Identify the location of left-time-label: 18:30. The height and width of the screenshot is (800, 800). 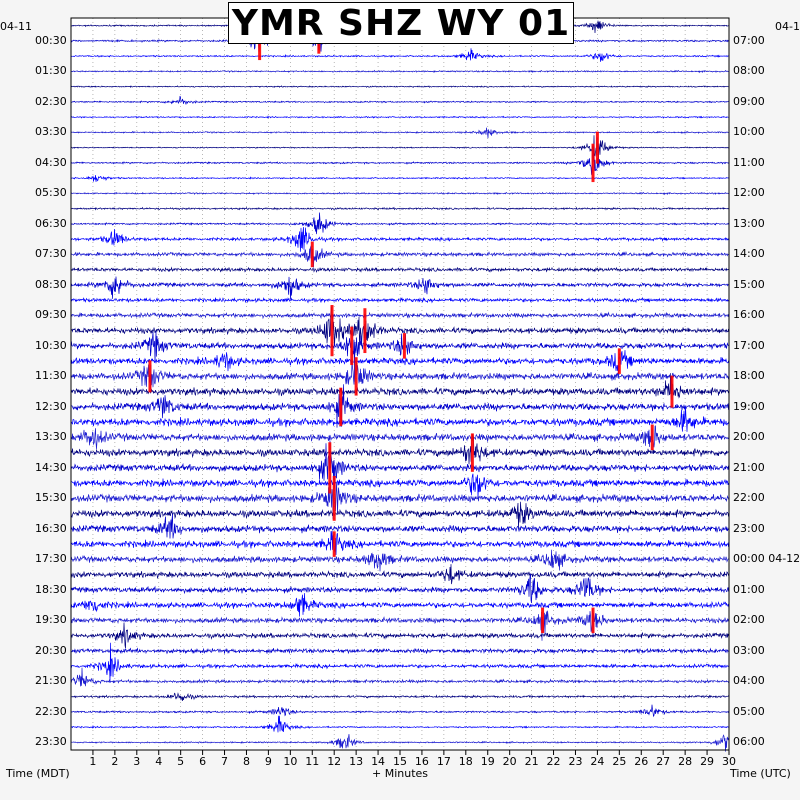
(51, 589).